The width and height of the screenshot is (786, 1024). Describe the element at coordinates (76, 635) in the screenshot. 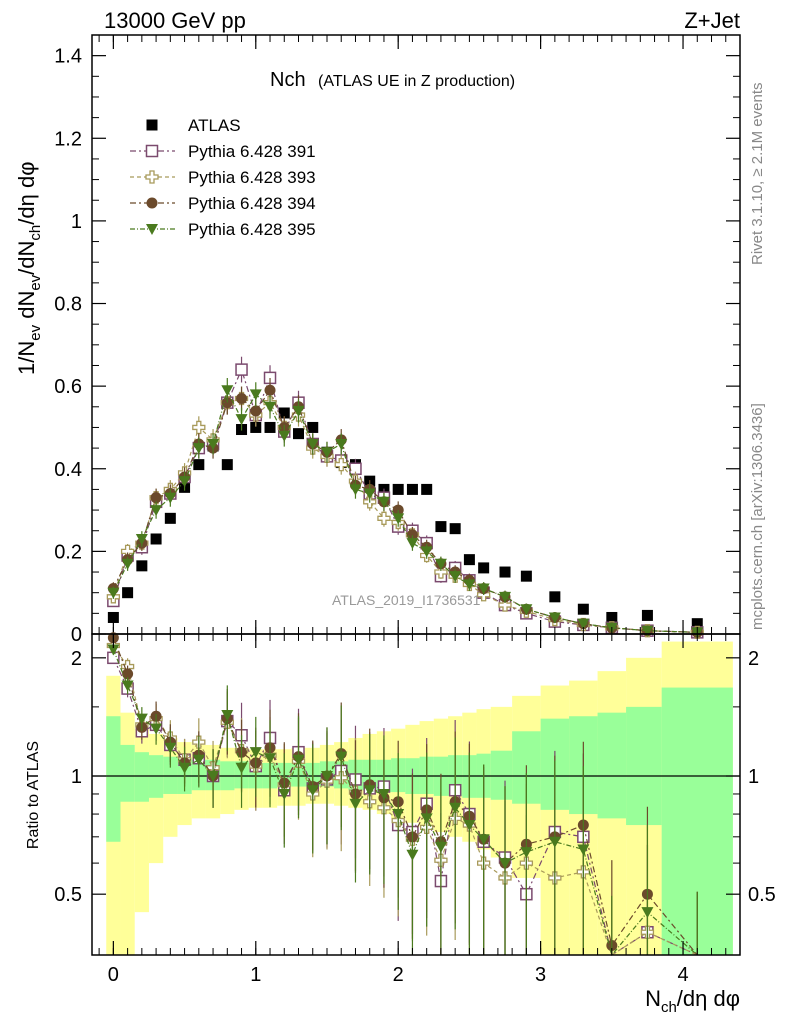

I see `main-ytick-label: 0` at that location.